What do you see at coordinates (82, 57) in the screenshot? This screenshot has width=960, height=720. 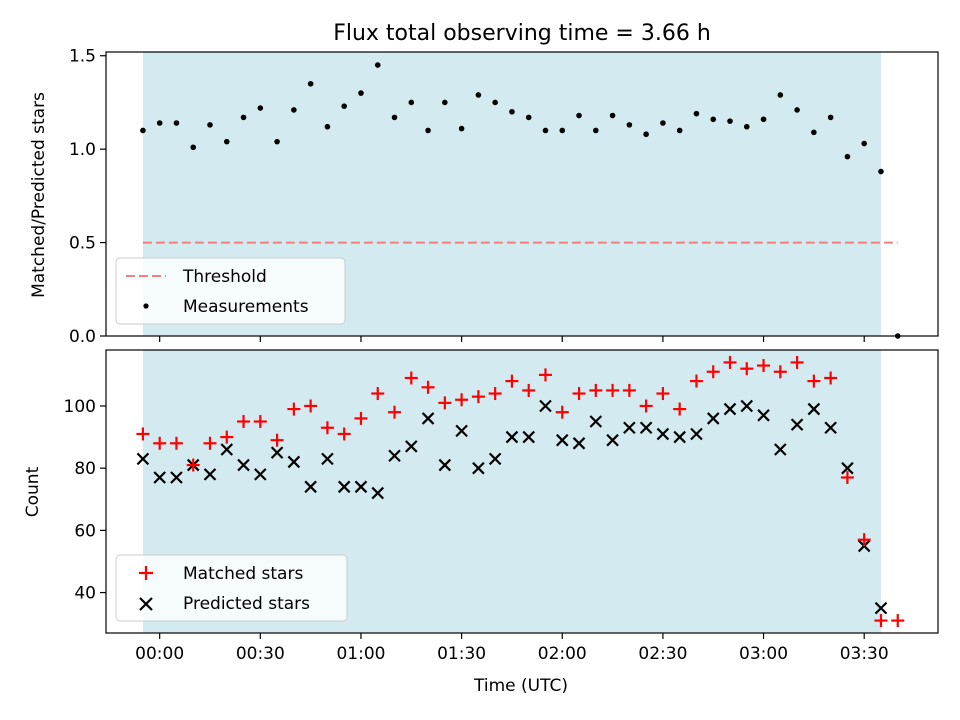 I see `top-y-tick-label: 1.5` at bounding box center [82, 57].